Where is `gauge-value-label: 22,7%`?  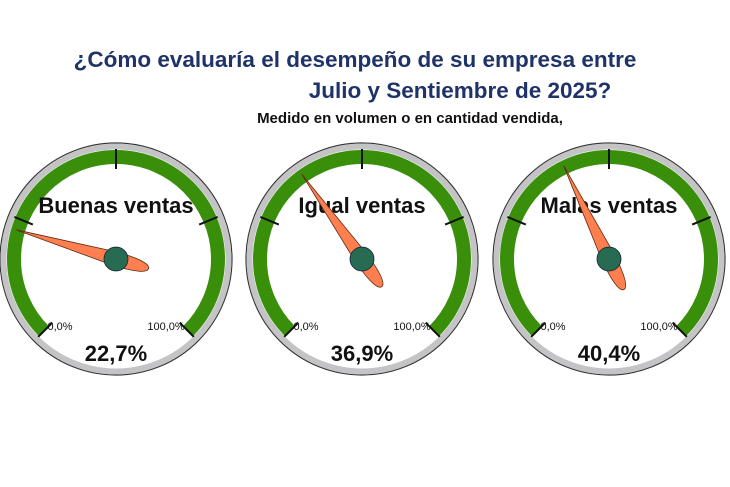
gauge-value-label: 22,7% is located at coordinates (116, 353).